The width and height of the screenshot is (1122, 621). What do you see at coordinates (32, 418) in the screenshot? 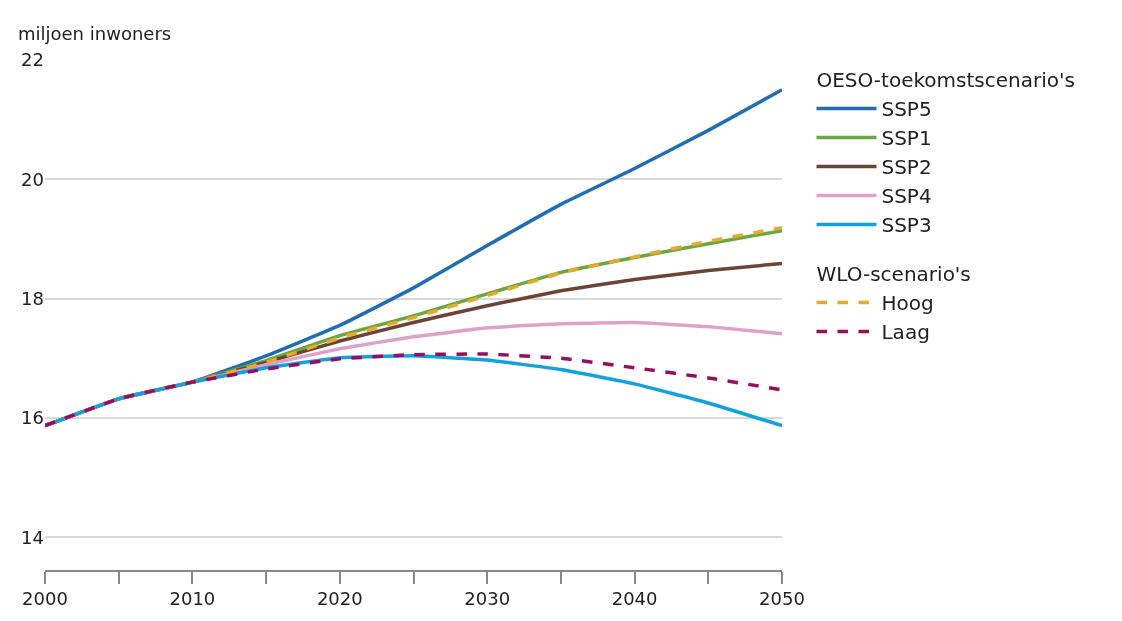
I see `y-tick-label: 16` at bounding box center [32, 418].